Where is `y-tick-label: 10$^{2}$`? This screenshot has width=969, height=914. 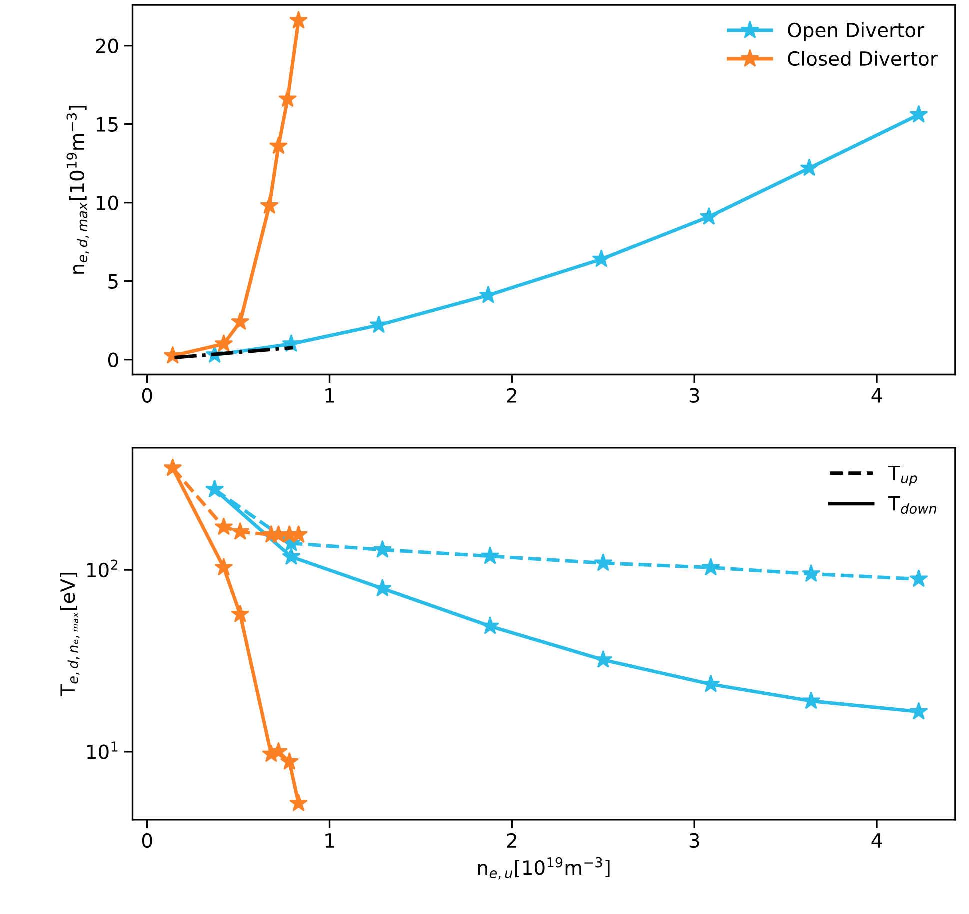 y-tick-label: 10$^{2}$ is located at coordinates (102, 569).